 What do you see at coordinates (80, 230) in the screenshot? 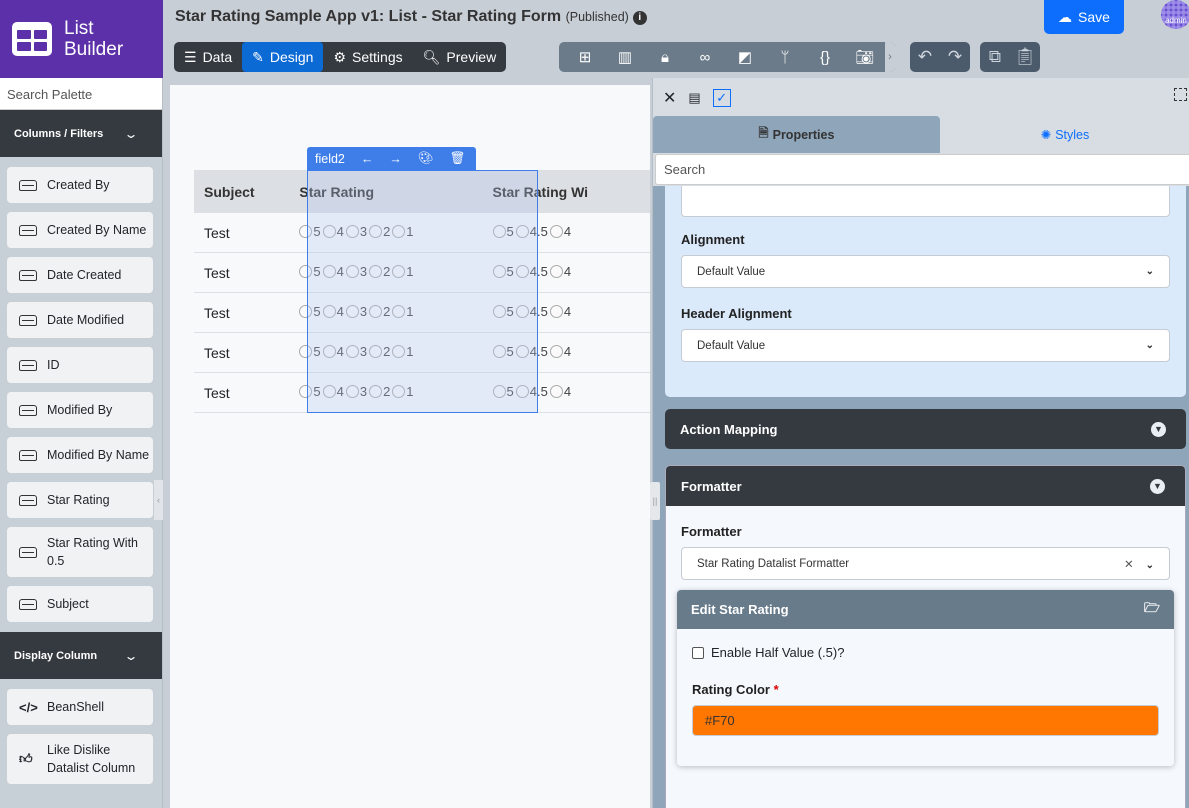
I see `palette-item: Created By Name` at bounding box center [80, 230].